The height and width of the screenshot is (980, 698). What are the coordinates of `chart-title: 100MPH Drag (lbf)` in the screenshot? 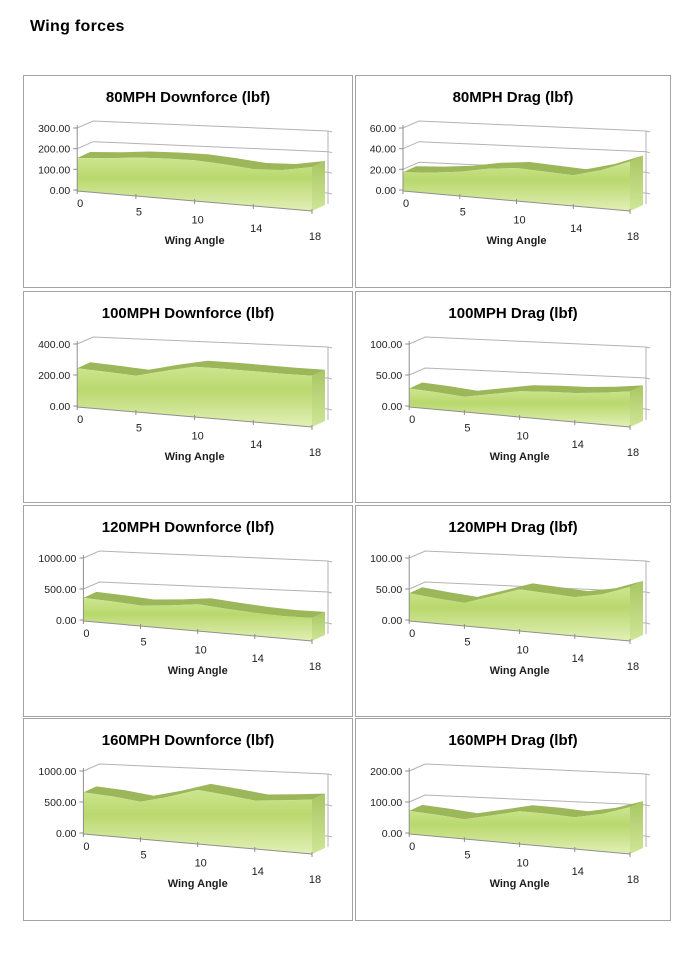 It's located at (513, 313).